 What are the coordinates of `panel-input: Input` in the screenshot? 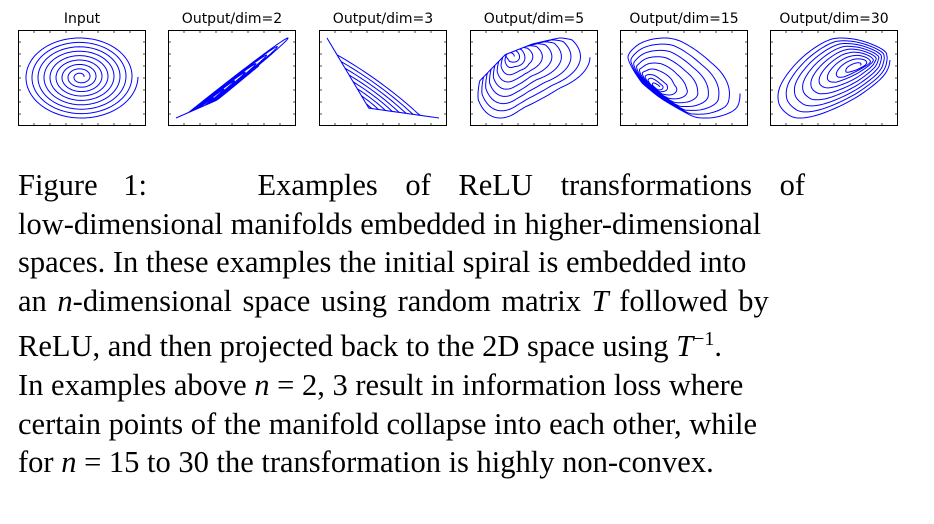 It's located at (82, 68).